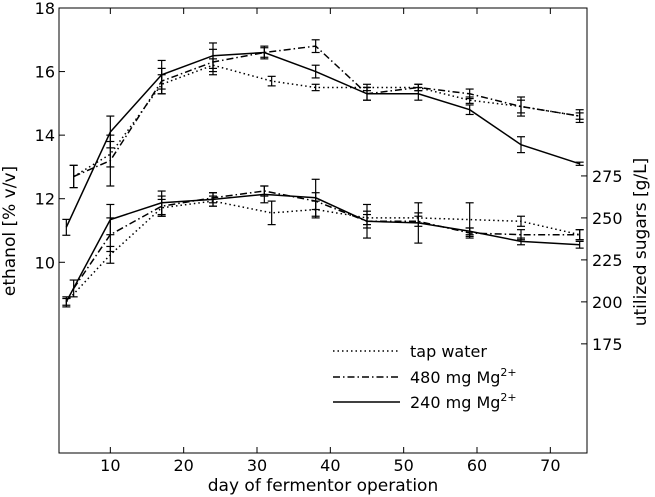 The width and height of the screenshot is (655, 497). I want to click on legend-label-480-mg: 480 mg Mg2+, so click(463, 376).